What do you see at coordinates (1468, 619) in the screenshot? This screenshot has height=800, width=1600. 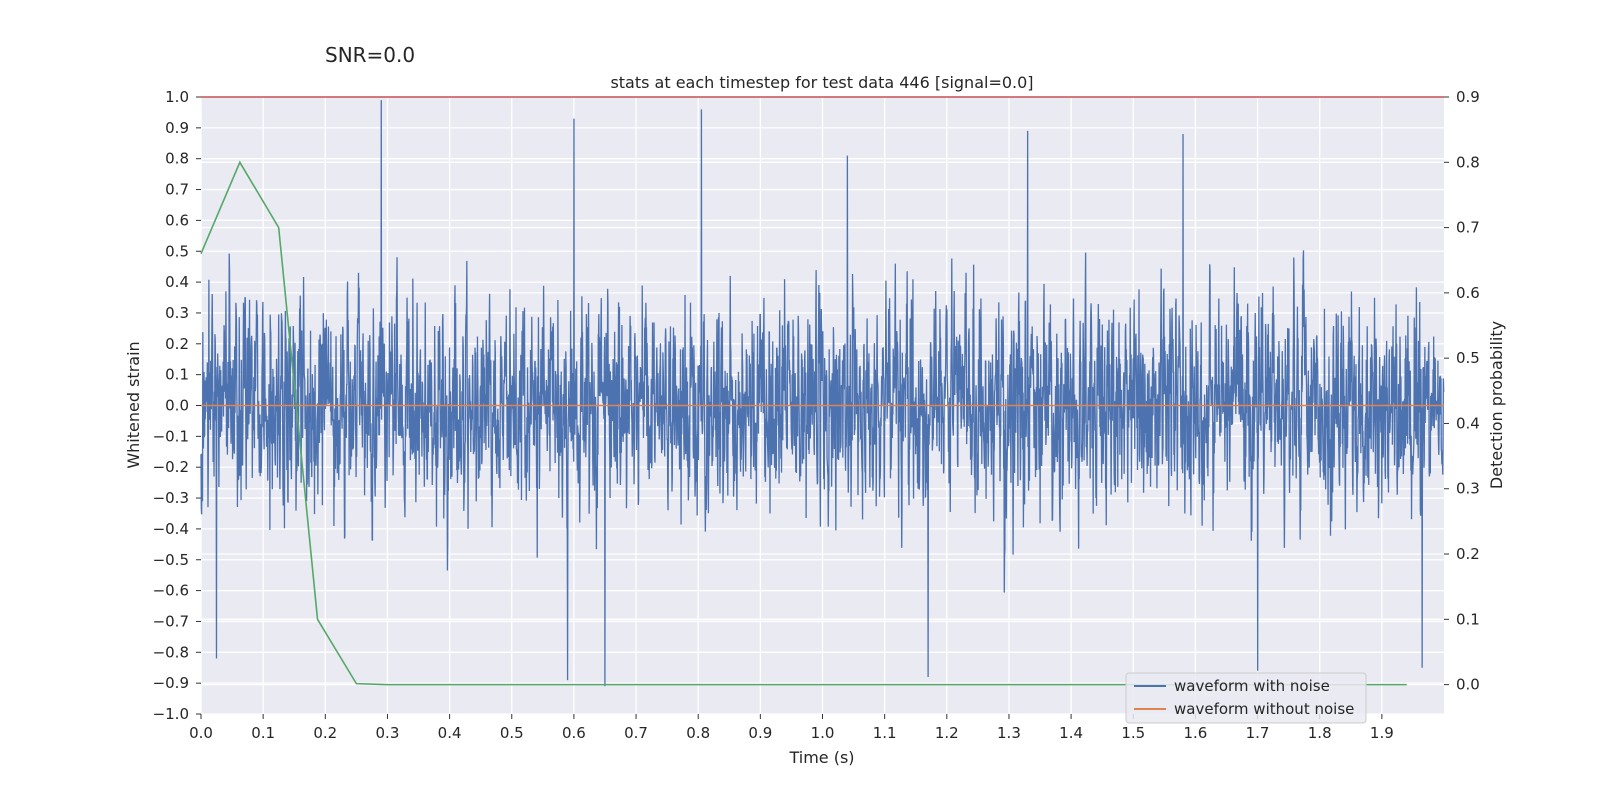 I see `y-right-tick-label: 0.1` at bounding box center [1468, 619].